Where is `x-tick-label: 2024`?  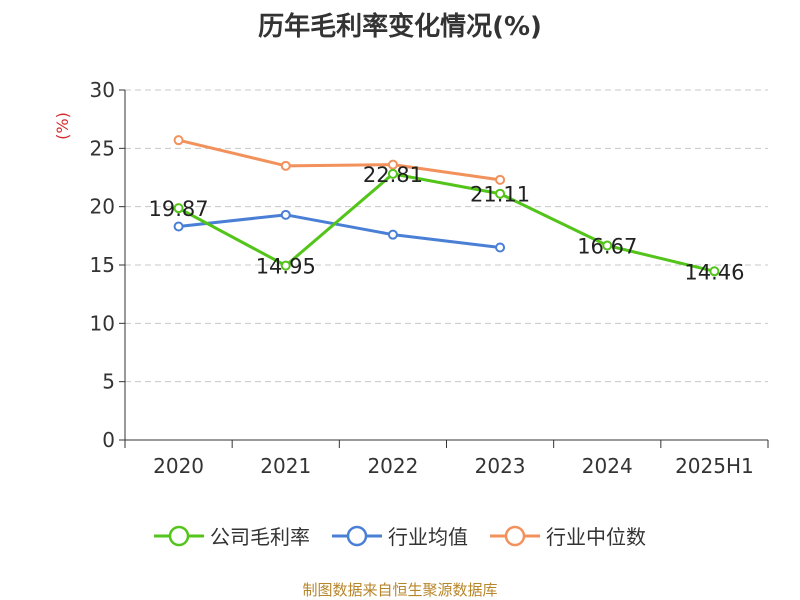
x-tick-label: 2024 is located at coordinates (607, 466).